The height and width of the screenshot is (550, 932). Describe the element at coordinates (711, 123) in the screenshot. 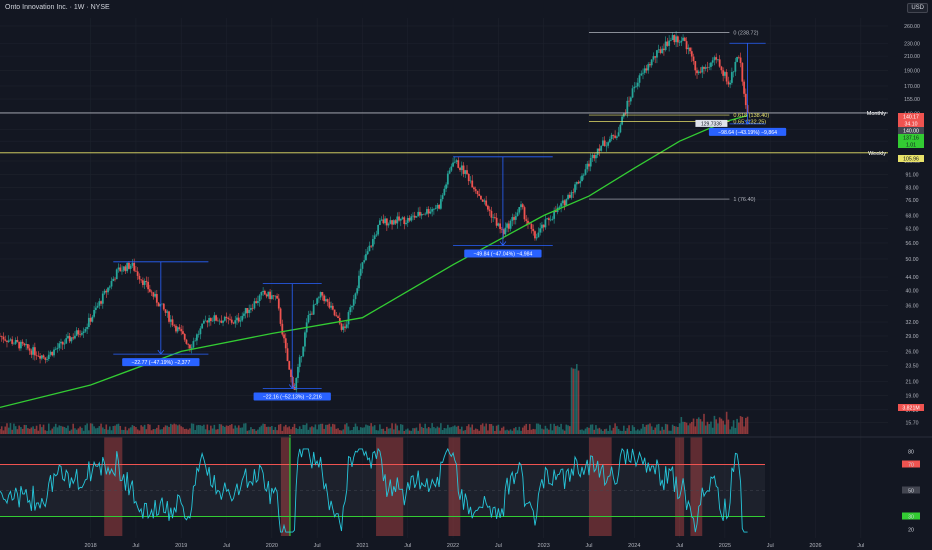

I see `price-box` at that location.